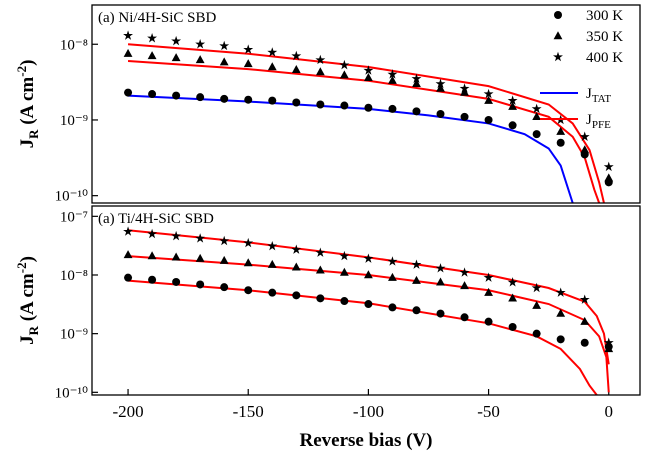  What do you see at coordinates (74, 217) in the screenshot?
I see `y-tick-label: 10⁻⁷` at bounding box center [74, 217].